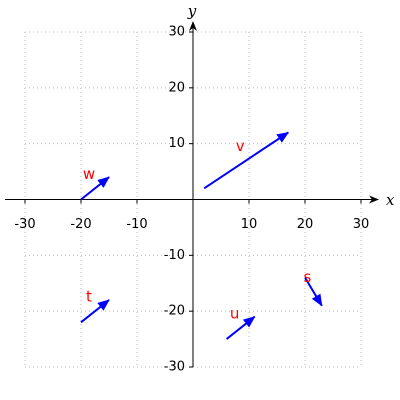 This screenshot has width=400, height=400. I want to click on x-tick-label: 30, so click(361, 224).